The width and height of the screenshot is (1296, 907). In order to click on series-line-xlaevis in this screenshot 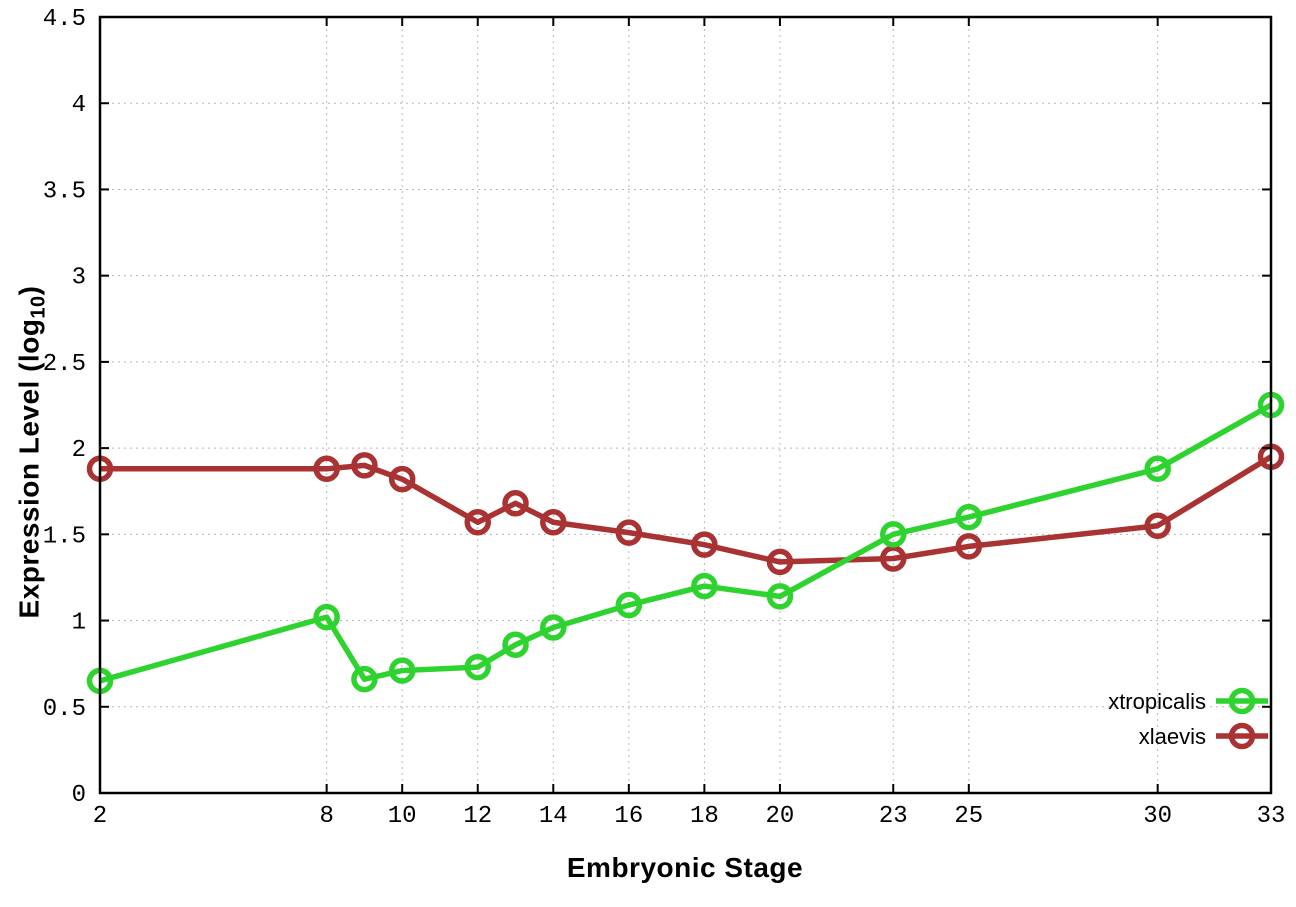, I will do `click(686, 509)`.